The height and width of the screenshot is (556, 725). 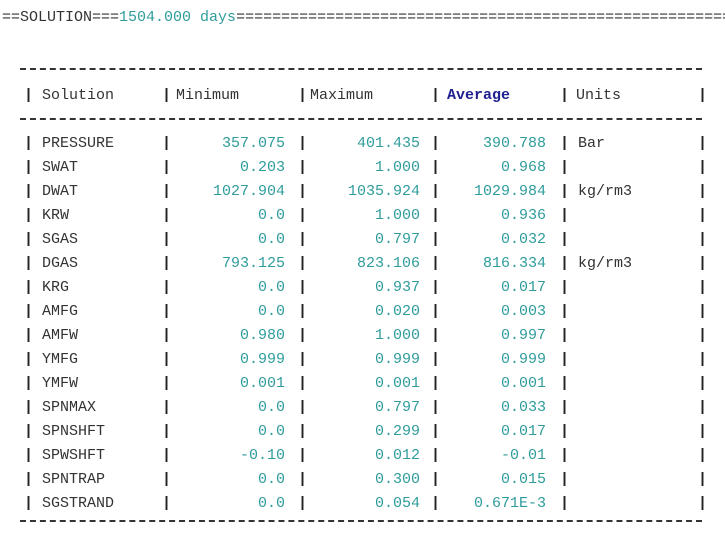 What do you see at coordinates (60, 383) in the screenshot?
I see `row-name: YMFW` at bounding box center [60, 383].